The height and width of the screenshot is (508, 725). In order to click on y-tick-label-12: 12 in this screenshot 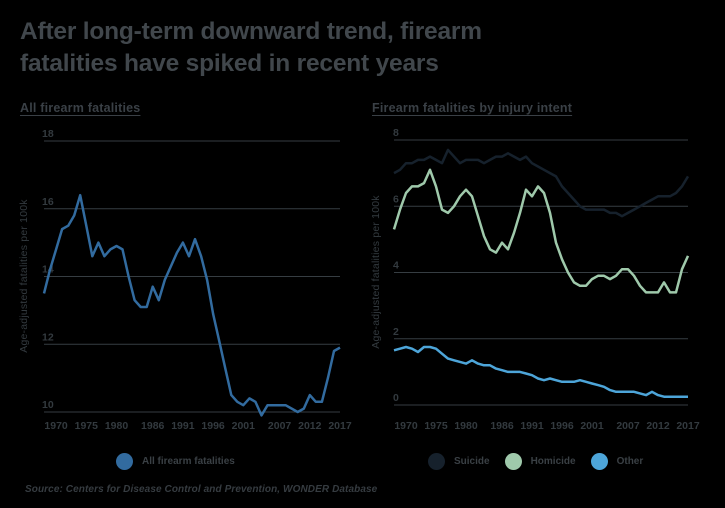, I will do `click(48, 337)`.